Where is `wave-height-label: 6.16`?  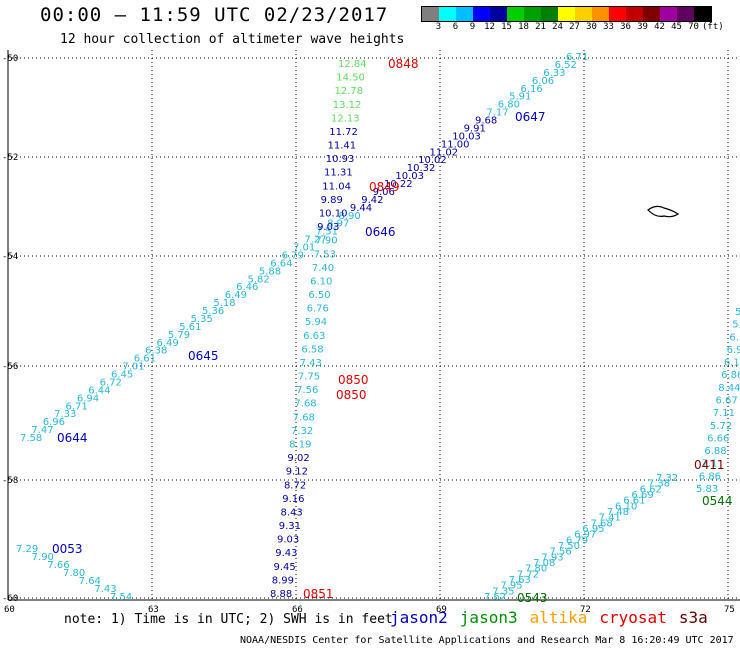
wave-height-label: 6.16 is located at coordinates (732, 363).